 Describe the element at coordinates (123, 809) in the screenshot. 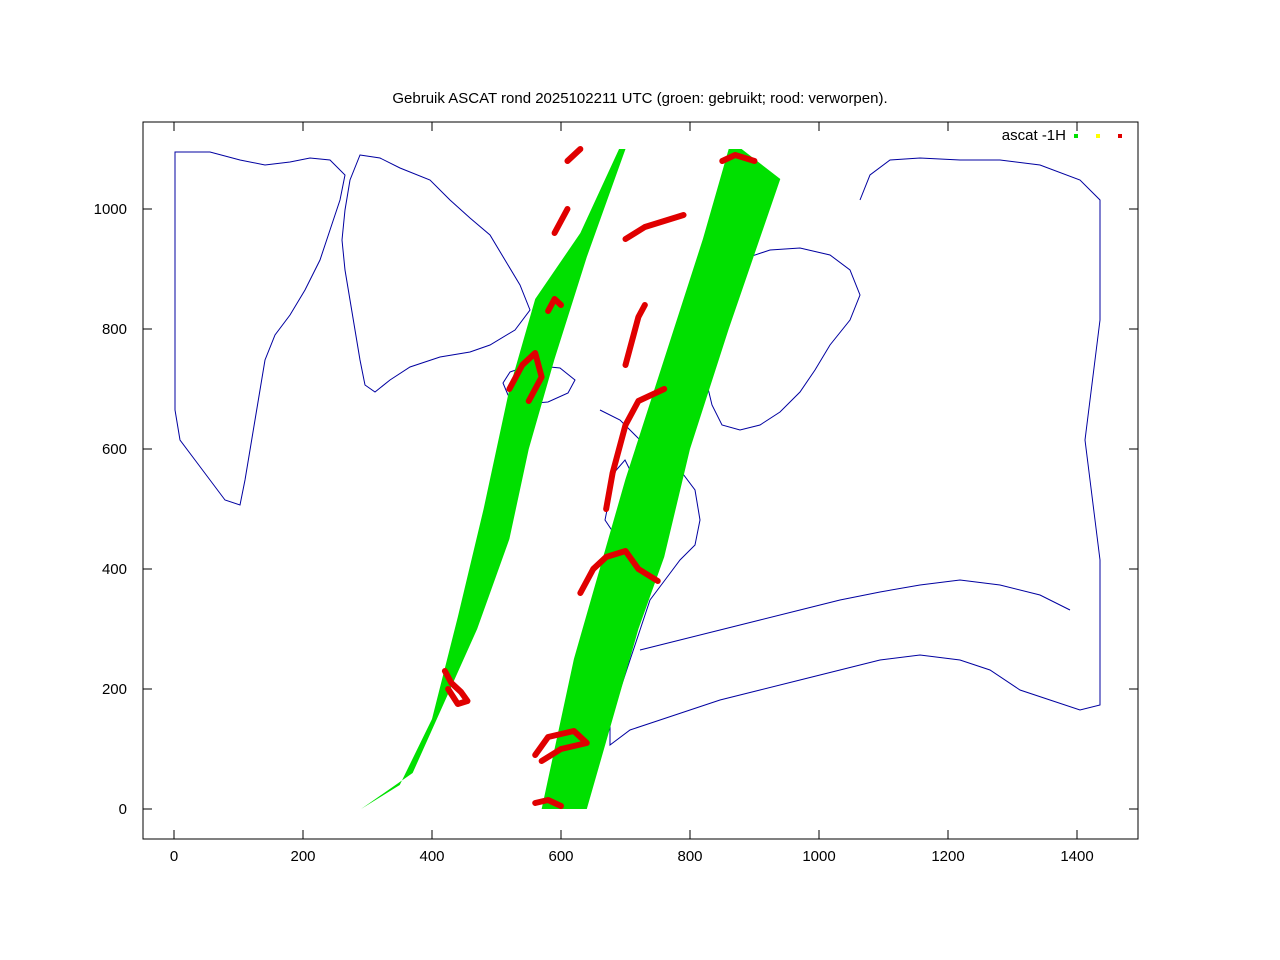

I see `y-tick-label-0: 0` at that location.